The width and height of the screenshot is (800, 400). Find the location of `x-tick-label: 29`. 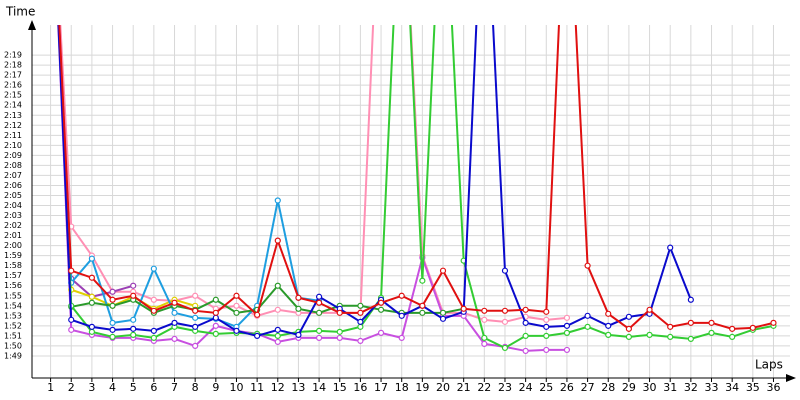

x-tick-label: 29 is located at coordinates (629, 387).